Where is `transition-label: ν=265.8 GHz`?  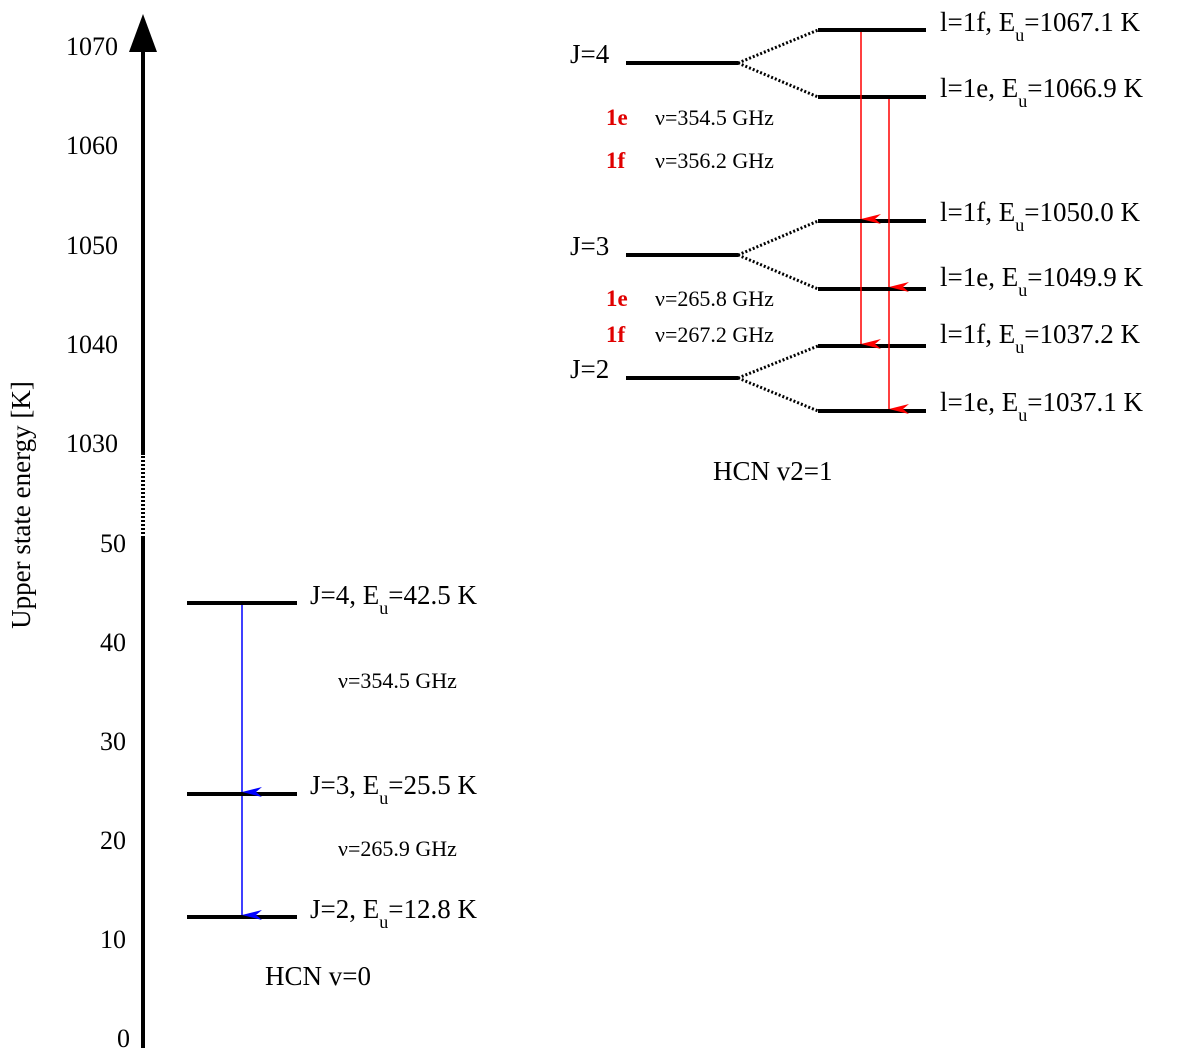 transition-label: ν=265.8 GHz is located at coordinates (714, 298).